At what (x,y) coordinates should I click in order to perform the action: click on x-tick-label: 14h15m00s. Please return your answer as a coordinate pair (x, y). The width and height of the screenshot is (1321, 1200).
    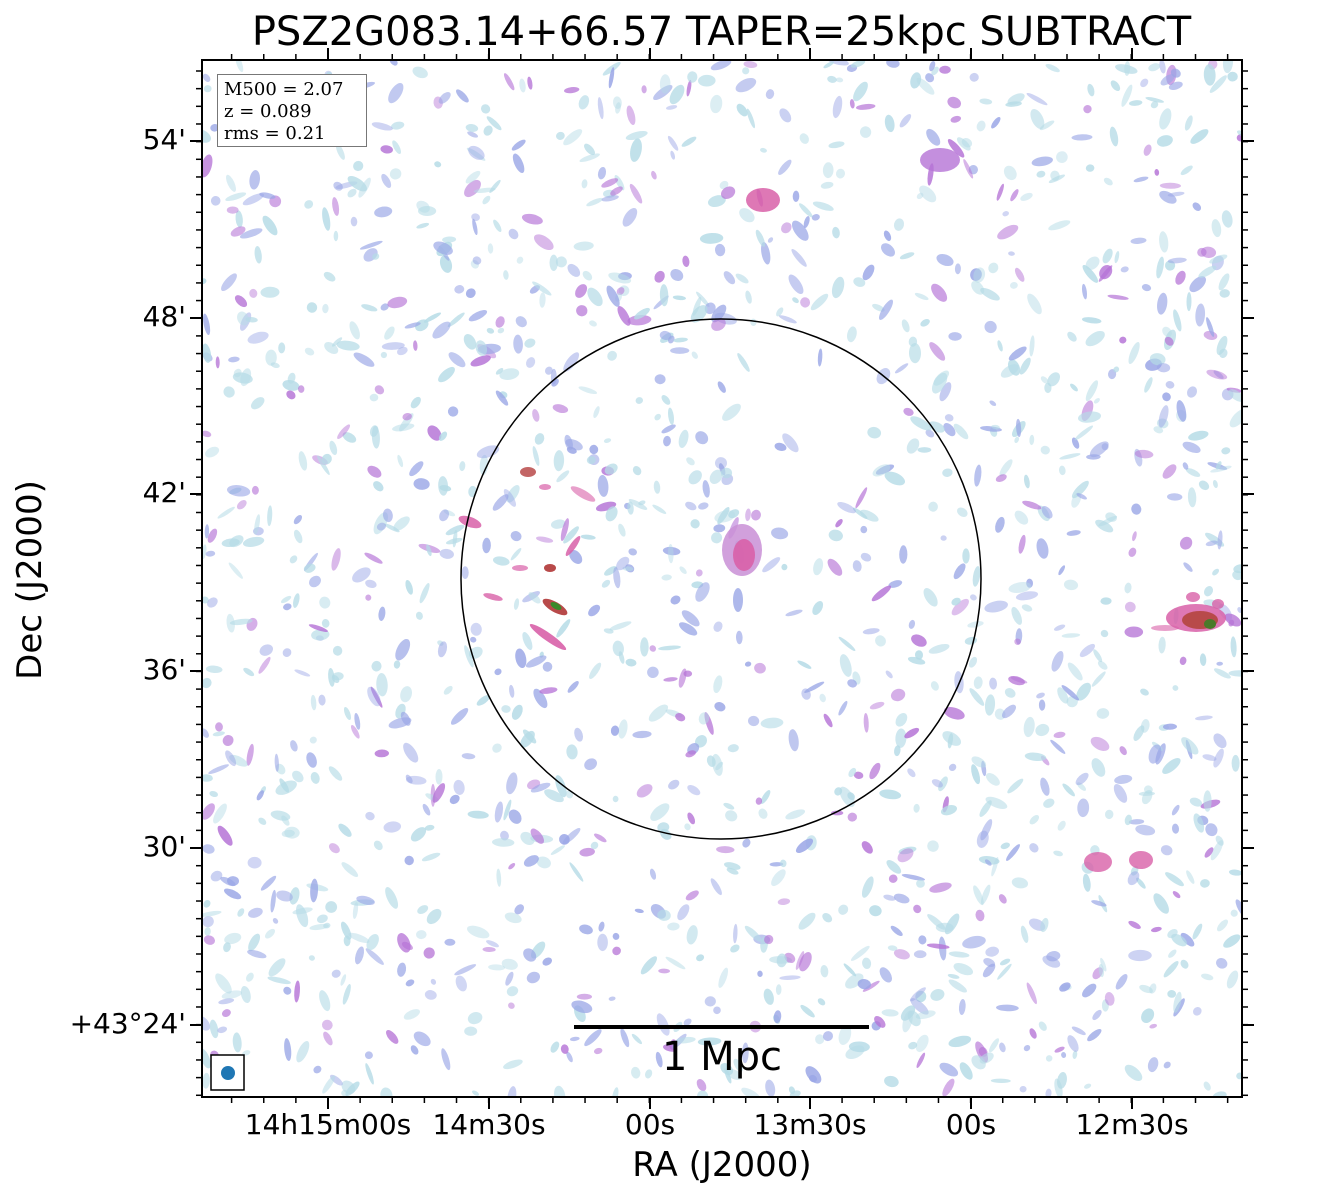
    Looking at the image, I should click on (328, 1124).